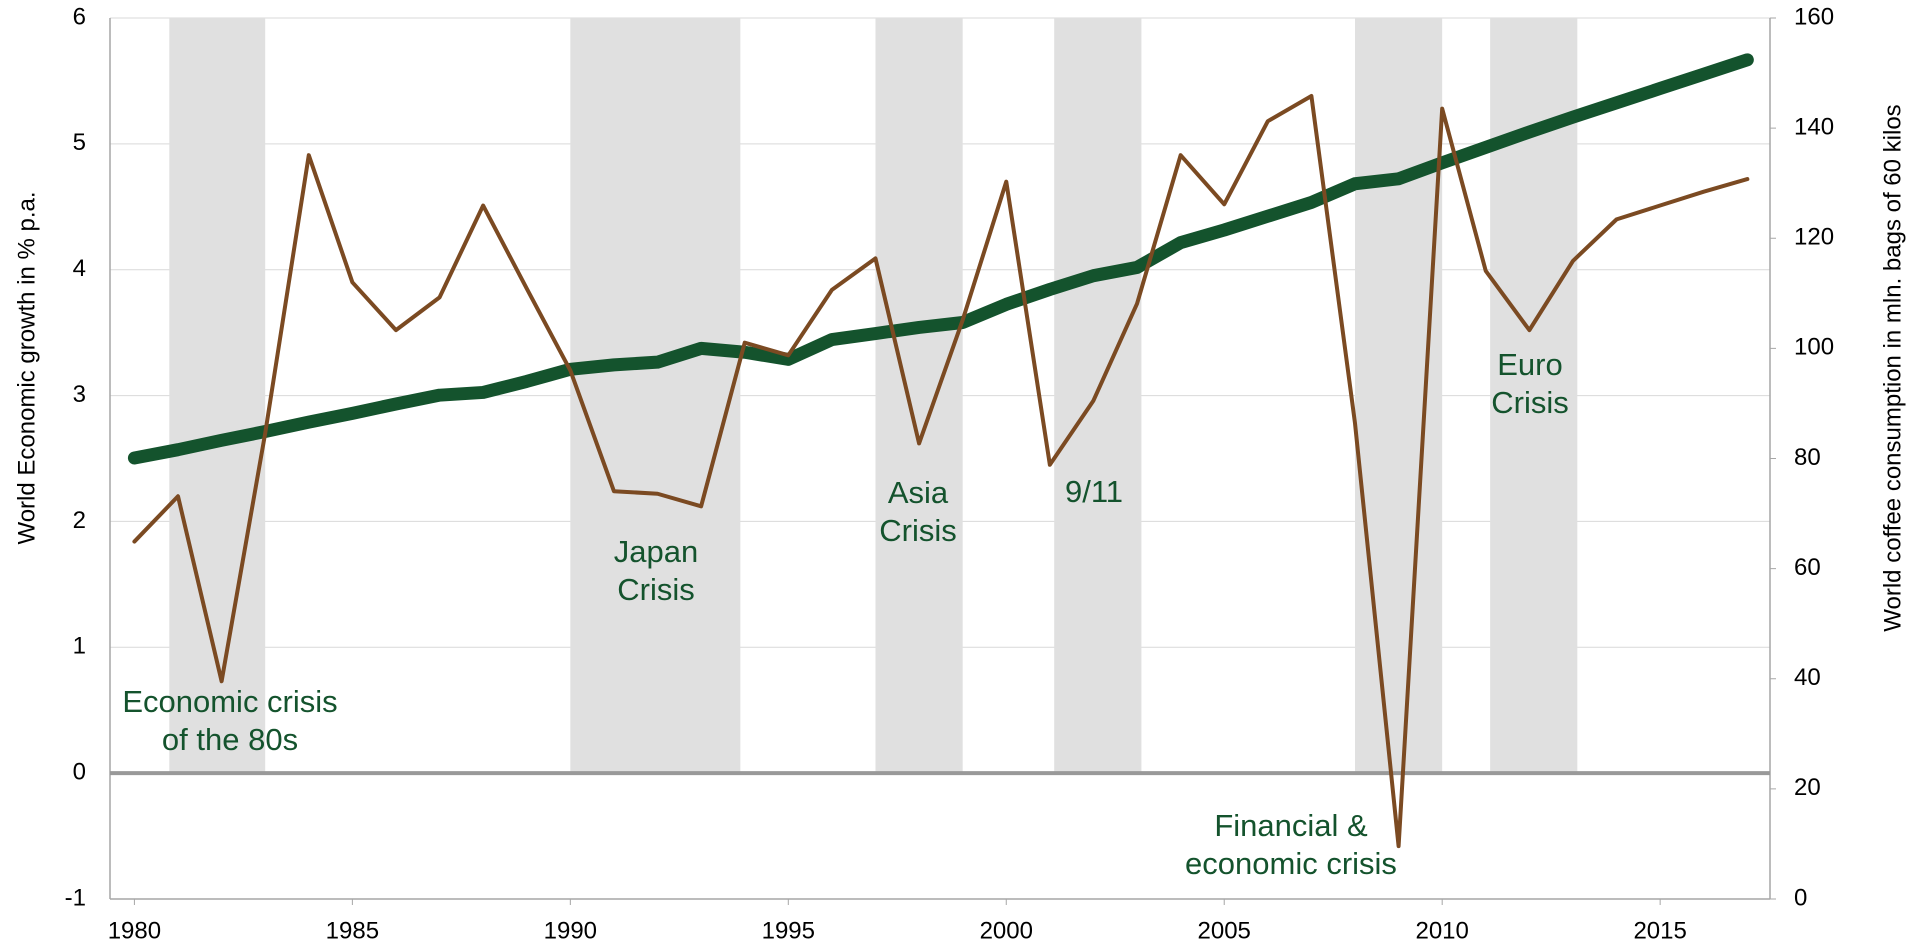 The width and height of the screenshot is (1925, 952). What do you see at coordinates (1800, 897) in the screenshot?
I see `y2-tick-label: 0` at bounding box center [1800, 897].